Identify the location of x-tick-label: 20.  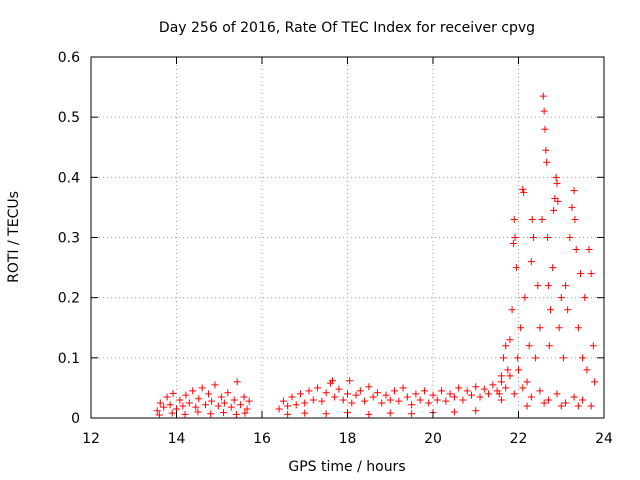
(433, 439).